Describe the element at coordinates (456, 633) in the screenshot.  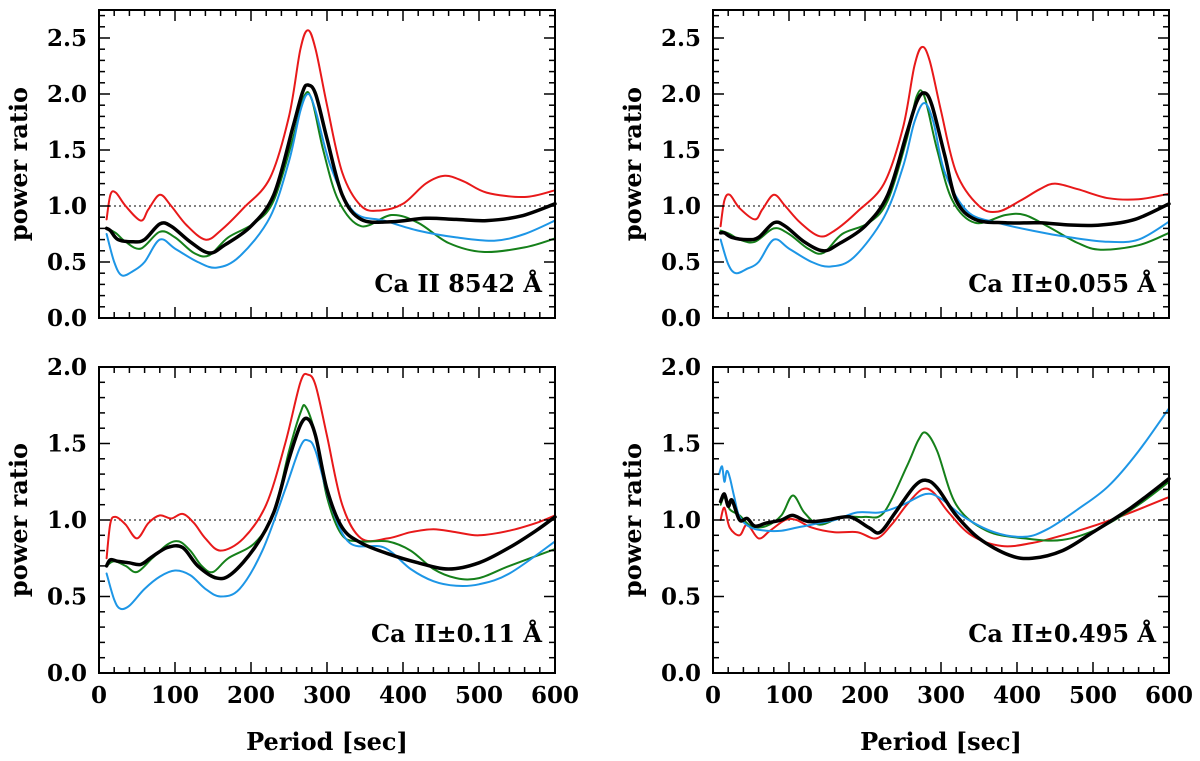
I see `panel-label: Ca II±0.11 Å` at that location.